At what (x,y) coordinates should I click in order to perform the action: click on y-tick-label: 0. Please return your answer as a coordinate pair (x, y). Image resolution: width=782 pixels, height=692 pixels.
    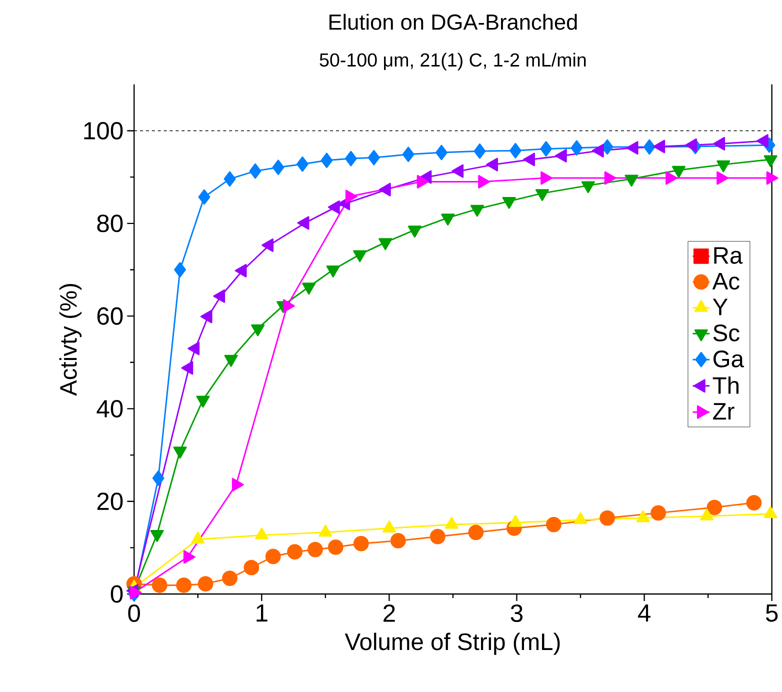
    Looking at the image, I should click on (116, 594).